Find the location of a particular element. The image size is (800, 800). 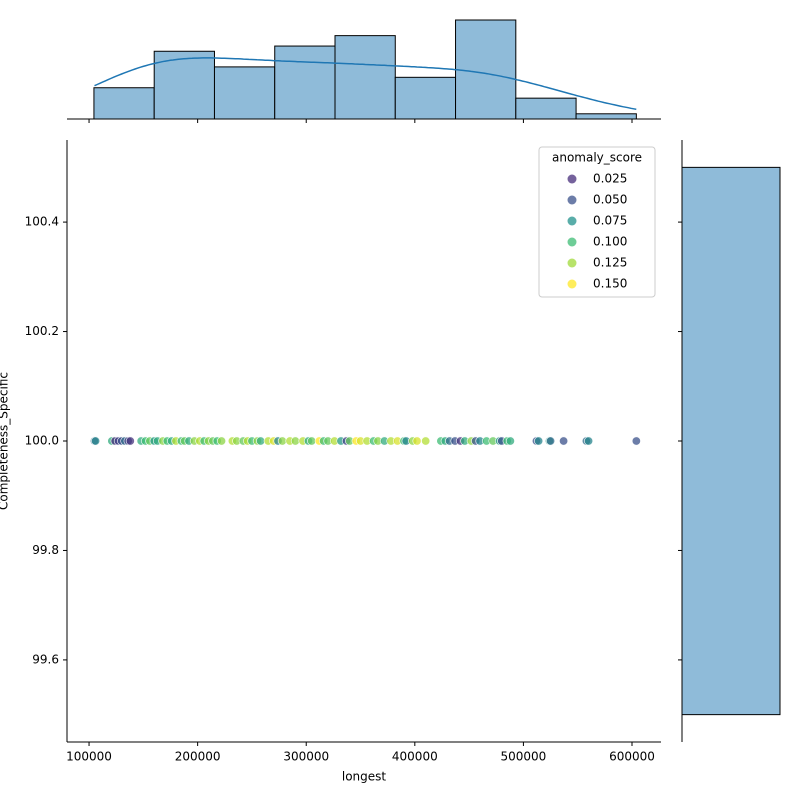

legend-label: 0.025 is located at coordinates (610, 179).